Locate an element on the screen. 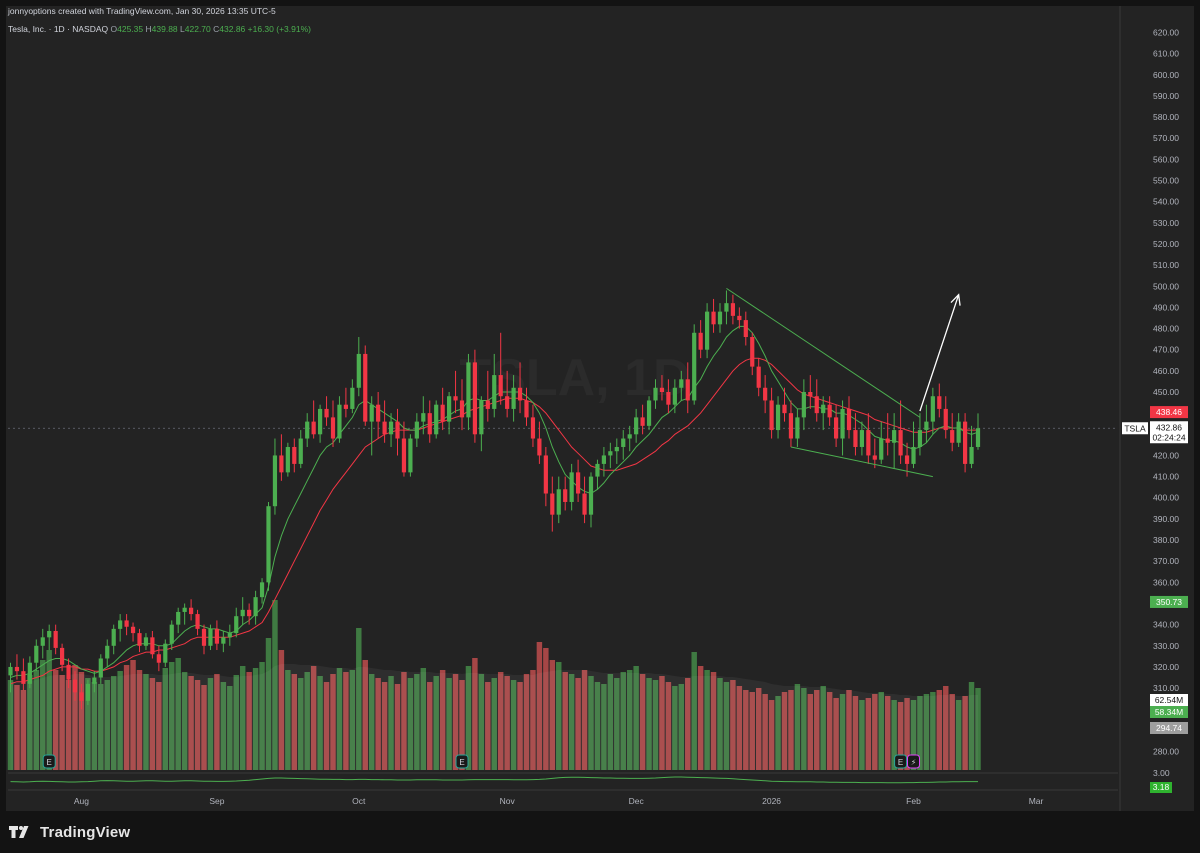 The image size is (1200, 853). price-axis-tick: 500.00 is located at coordinates (1166, 286).